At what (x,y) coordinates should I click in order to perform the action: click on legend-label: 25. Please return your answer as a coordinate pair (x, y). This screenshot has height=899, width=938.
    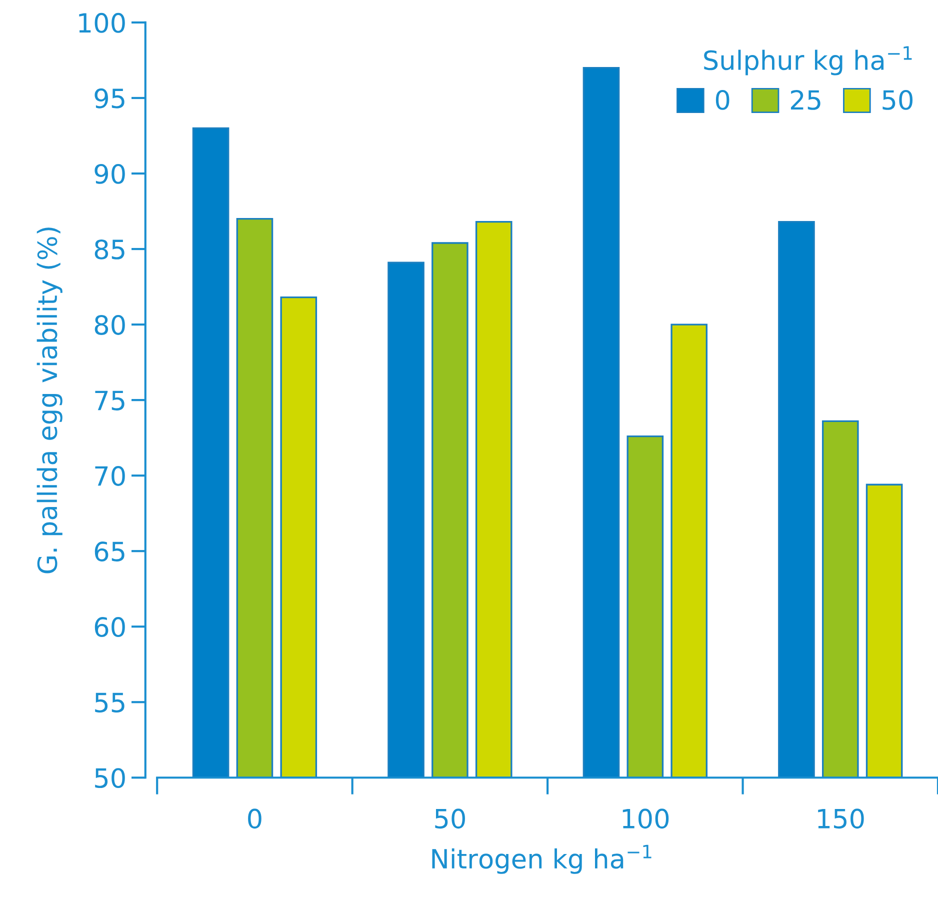
    Looking at the image, I should click on (805, 100).